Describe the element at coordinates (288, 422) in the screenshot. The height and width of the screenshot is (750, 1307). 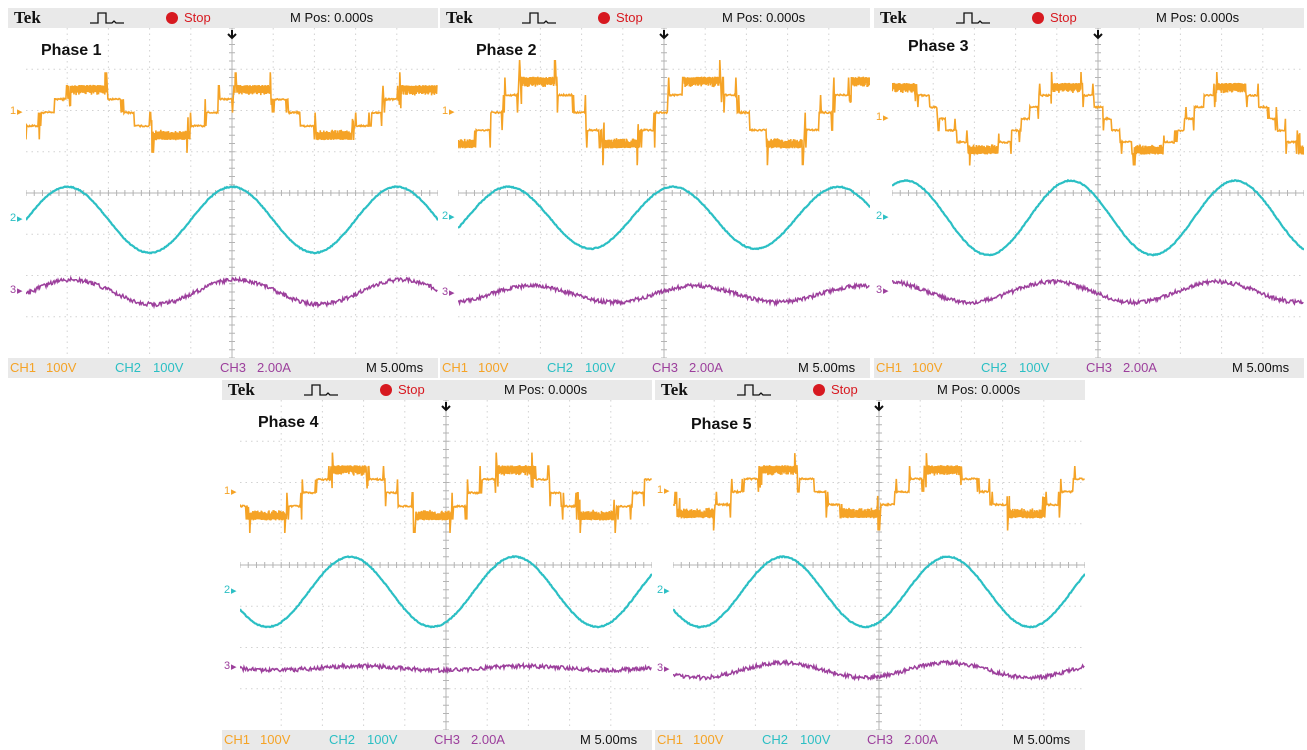
I see `phase-title: Phase 4` at that location.